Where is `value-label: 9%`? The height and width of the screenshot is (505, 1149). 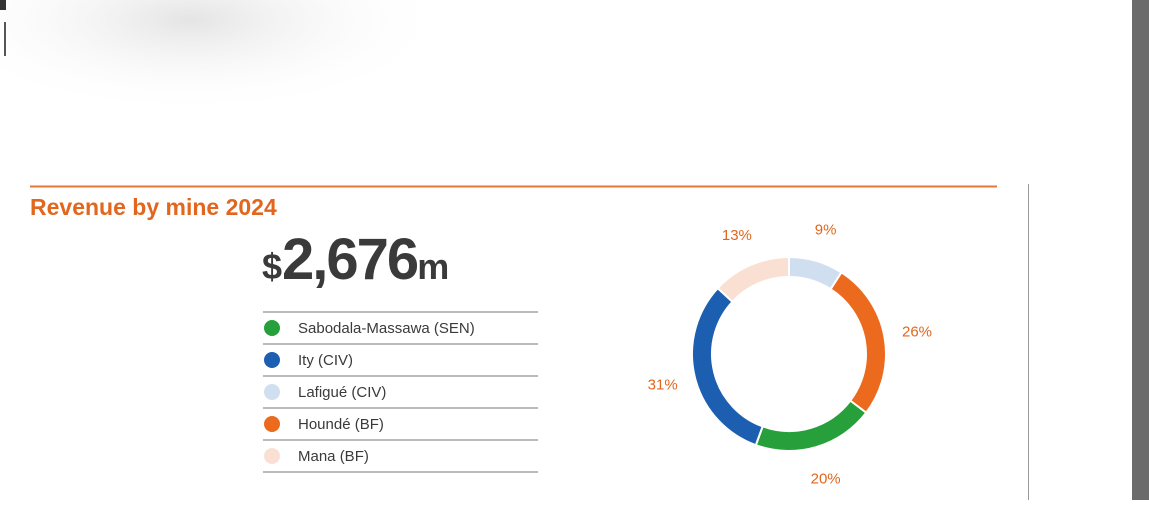
value-label: 9% is located at coordinates (826, 229).